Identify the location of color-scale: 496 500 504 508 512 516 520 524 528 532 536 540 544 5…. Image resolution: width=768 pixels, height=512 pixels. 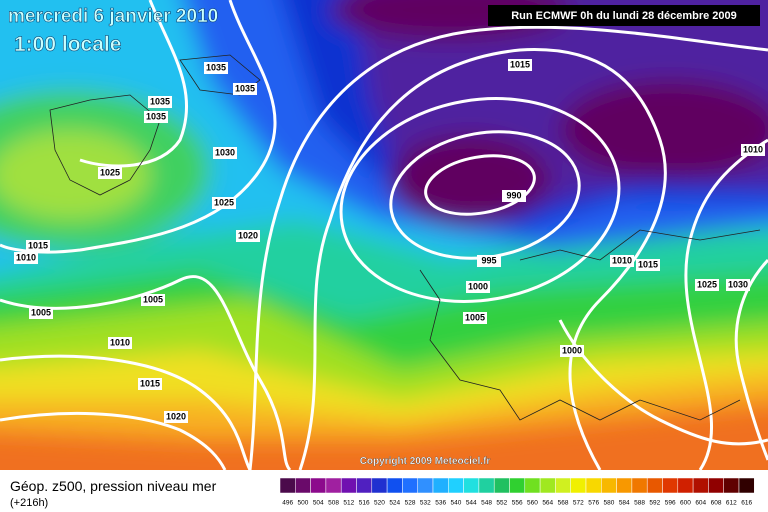
(517, 492).